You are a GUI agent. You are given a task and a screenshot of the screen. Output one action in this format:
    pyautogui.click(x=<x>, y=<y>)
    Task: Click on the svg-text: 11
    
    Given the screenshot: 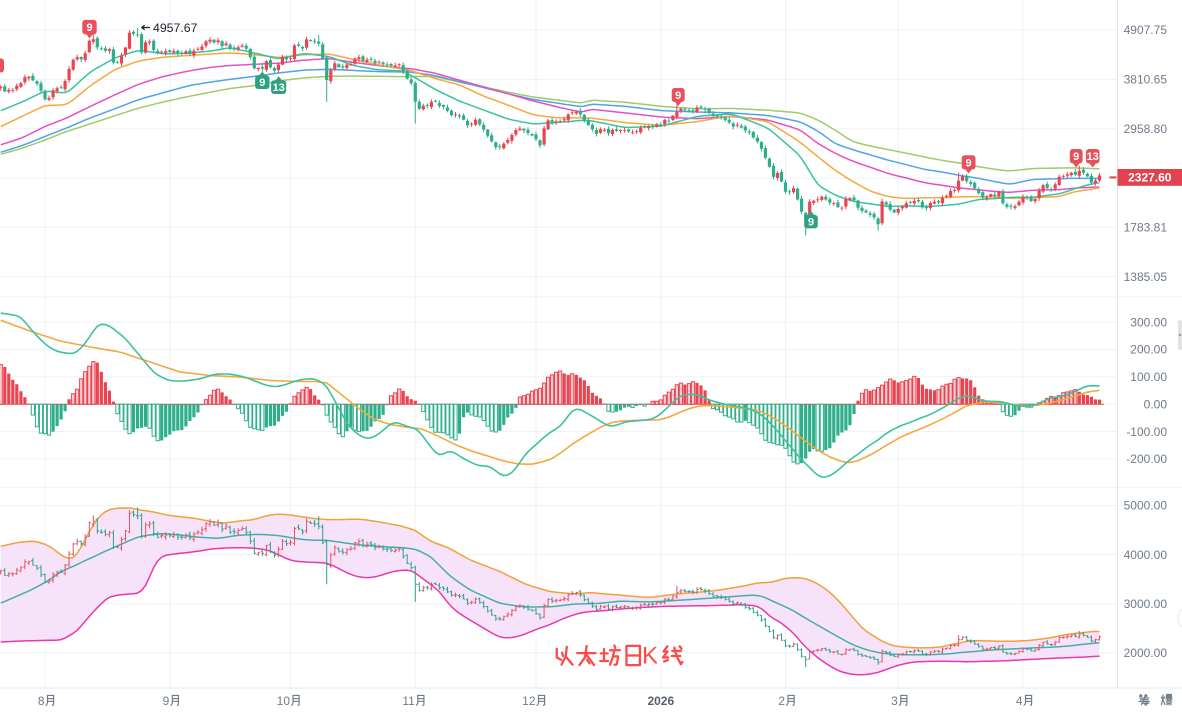 What is the action you would take?
    pyautogui.click(x=408, y=701)
    